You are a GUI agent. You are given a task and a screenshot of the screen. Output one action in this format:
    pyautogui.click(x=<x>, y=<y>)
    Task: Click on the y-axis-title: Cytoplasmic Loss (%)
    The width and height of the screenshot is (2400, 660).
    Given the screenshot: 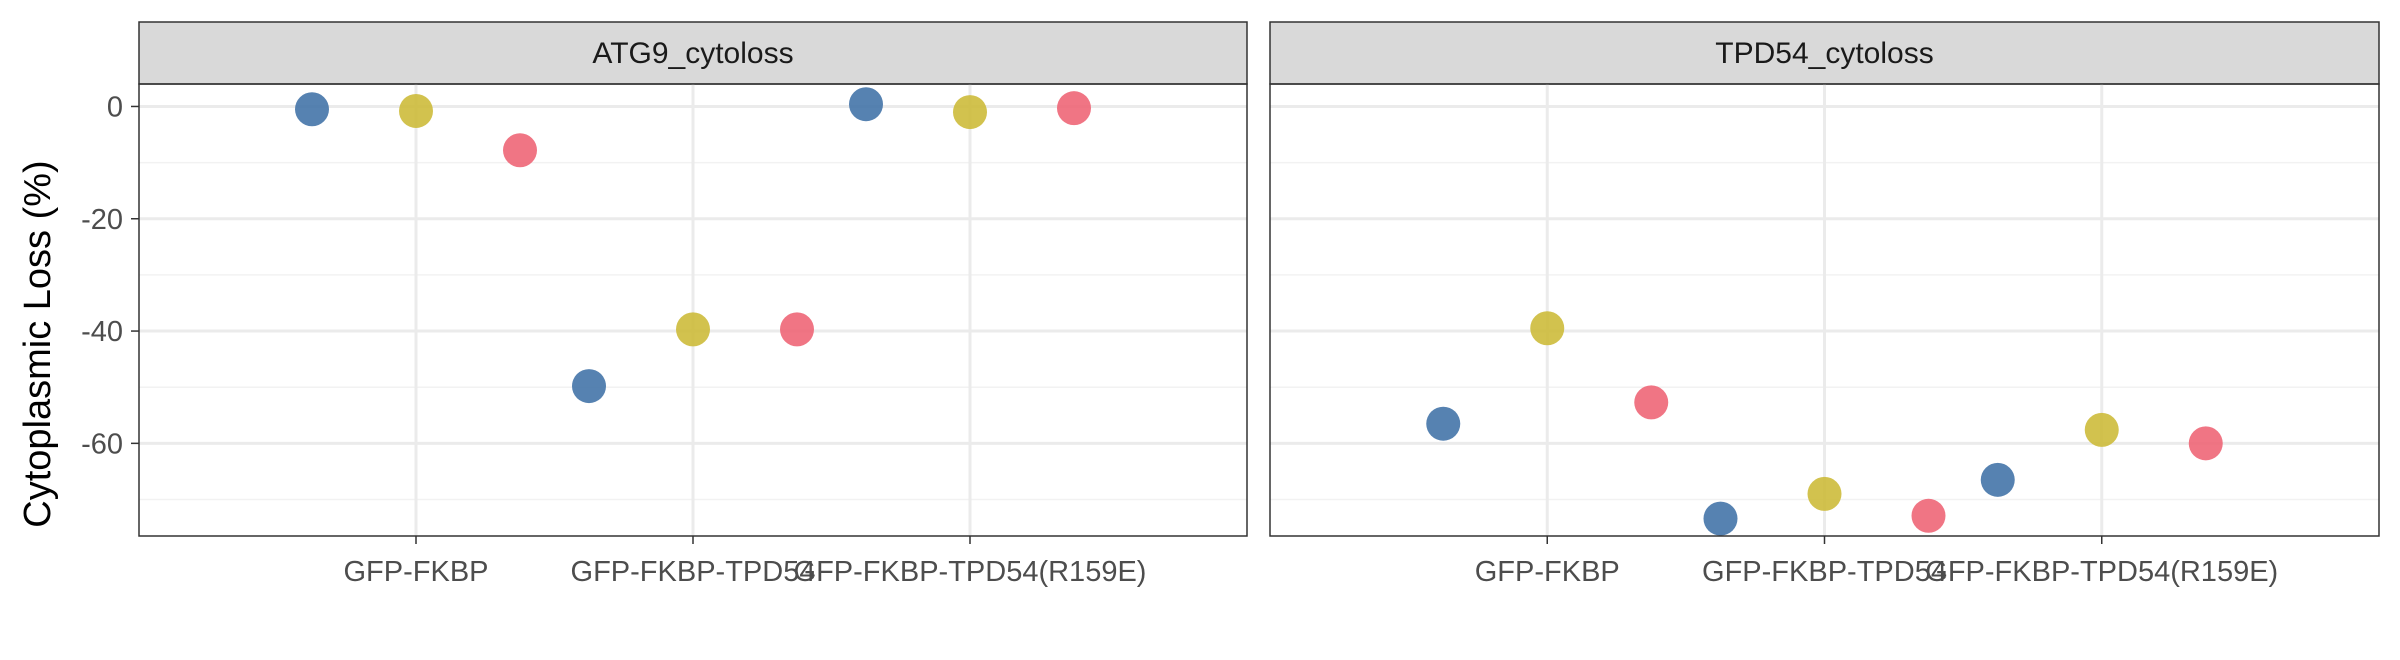 What is the action you would take?
    pyautogui.click(x=38, y=343)
    